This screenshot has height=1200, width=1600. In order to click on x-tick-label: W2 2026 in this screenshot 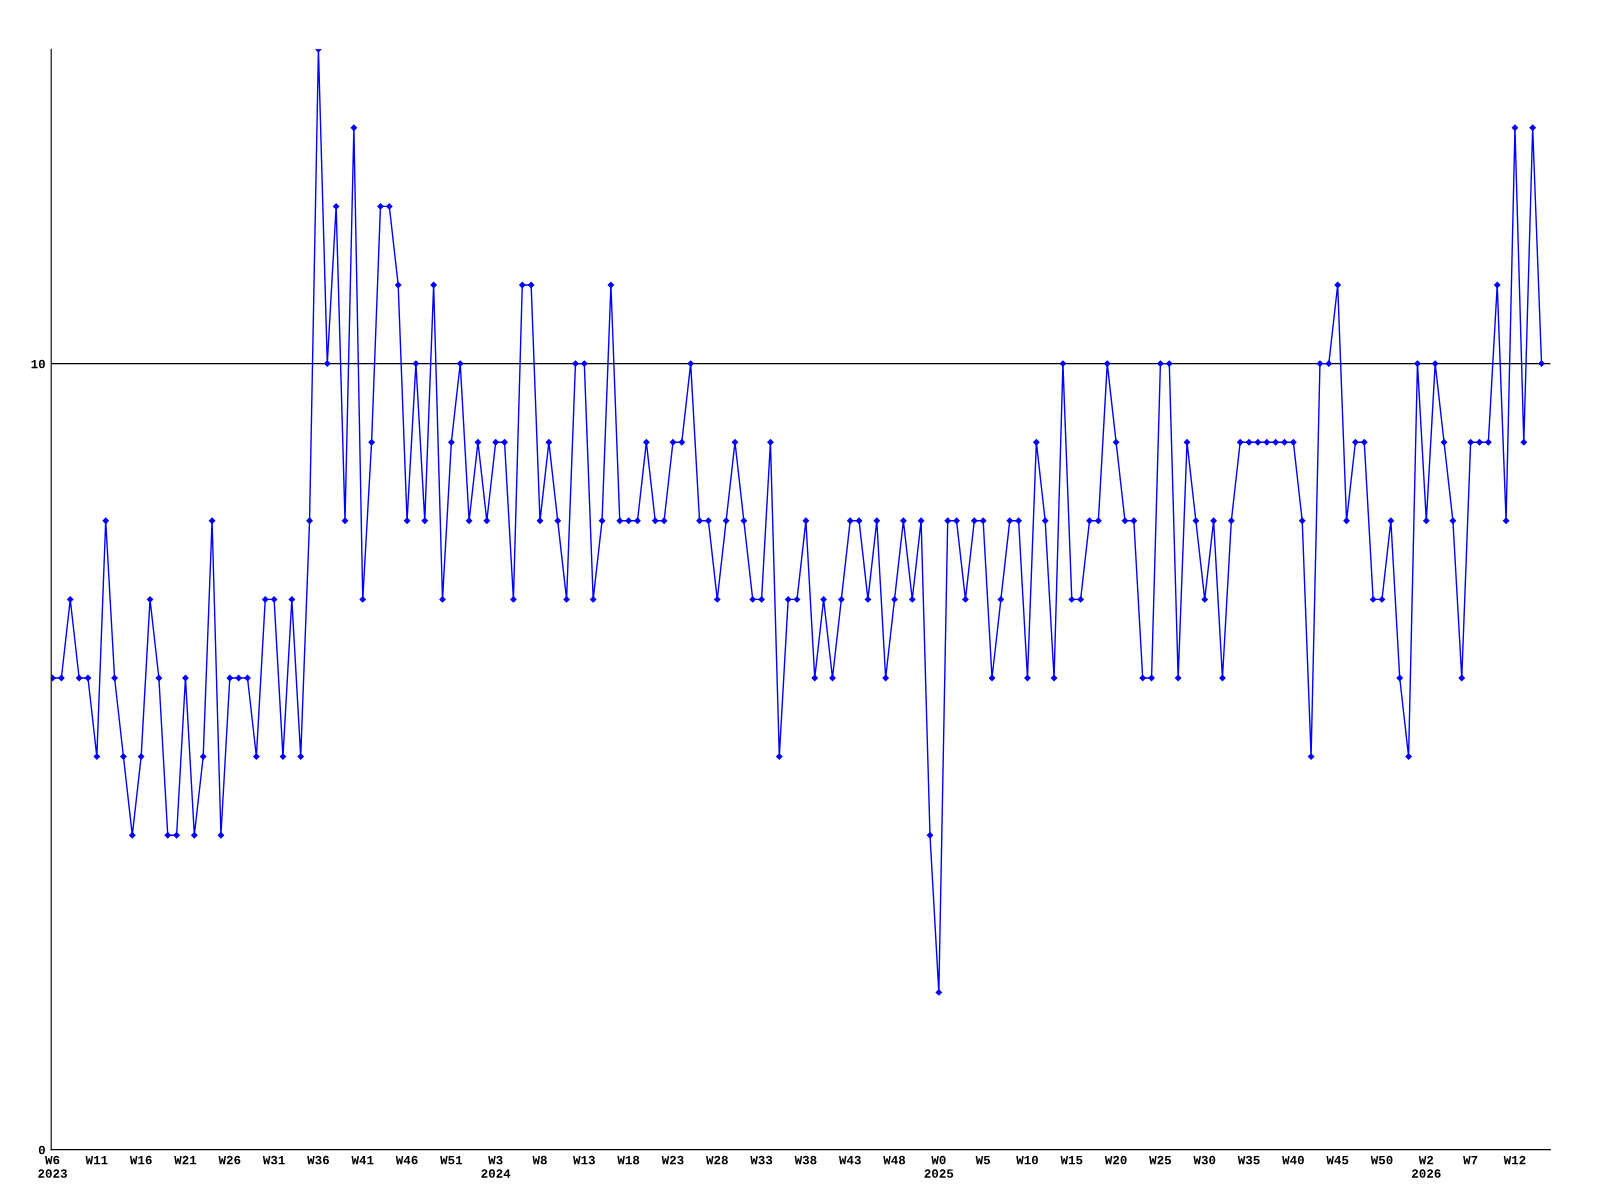, I will do `click(1426, 1166)`.